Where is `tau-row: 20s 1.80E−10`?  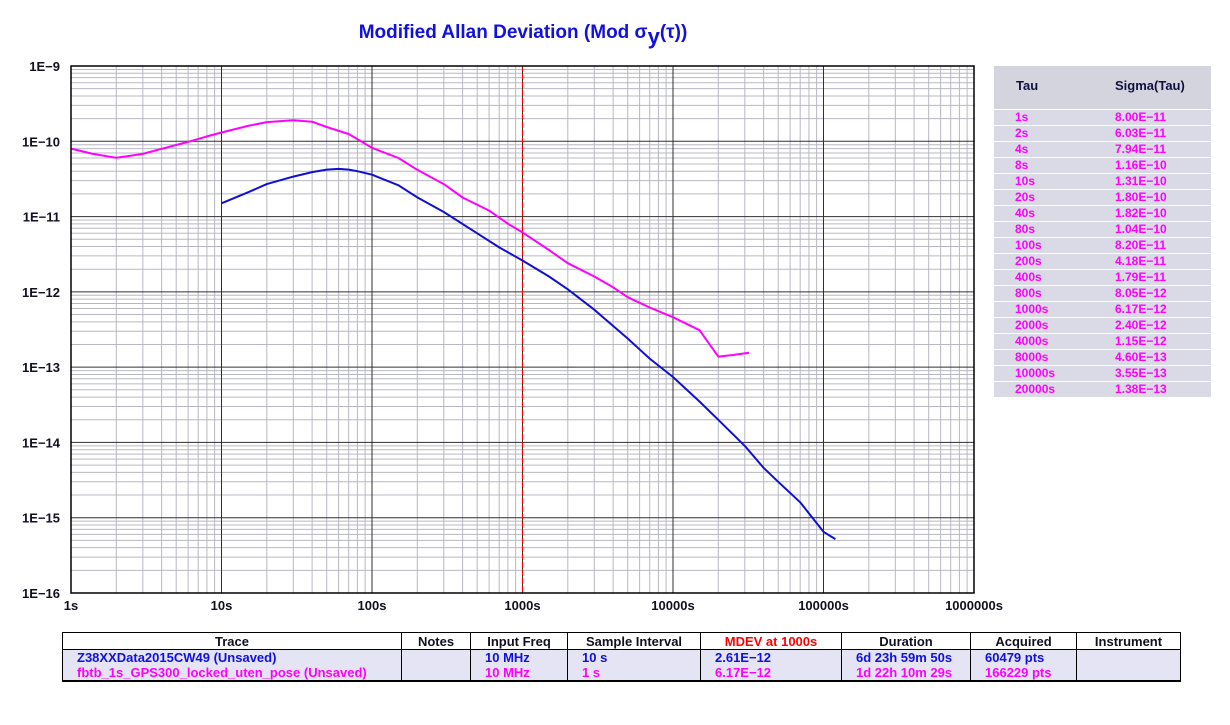
tau-row: 20s 1.80E−10 is located at coordinates (1102, 197).